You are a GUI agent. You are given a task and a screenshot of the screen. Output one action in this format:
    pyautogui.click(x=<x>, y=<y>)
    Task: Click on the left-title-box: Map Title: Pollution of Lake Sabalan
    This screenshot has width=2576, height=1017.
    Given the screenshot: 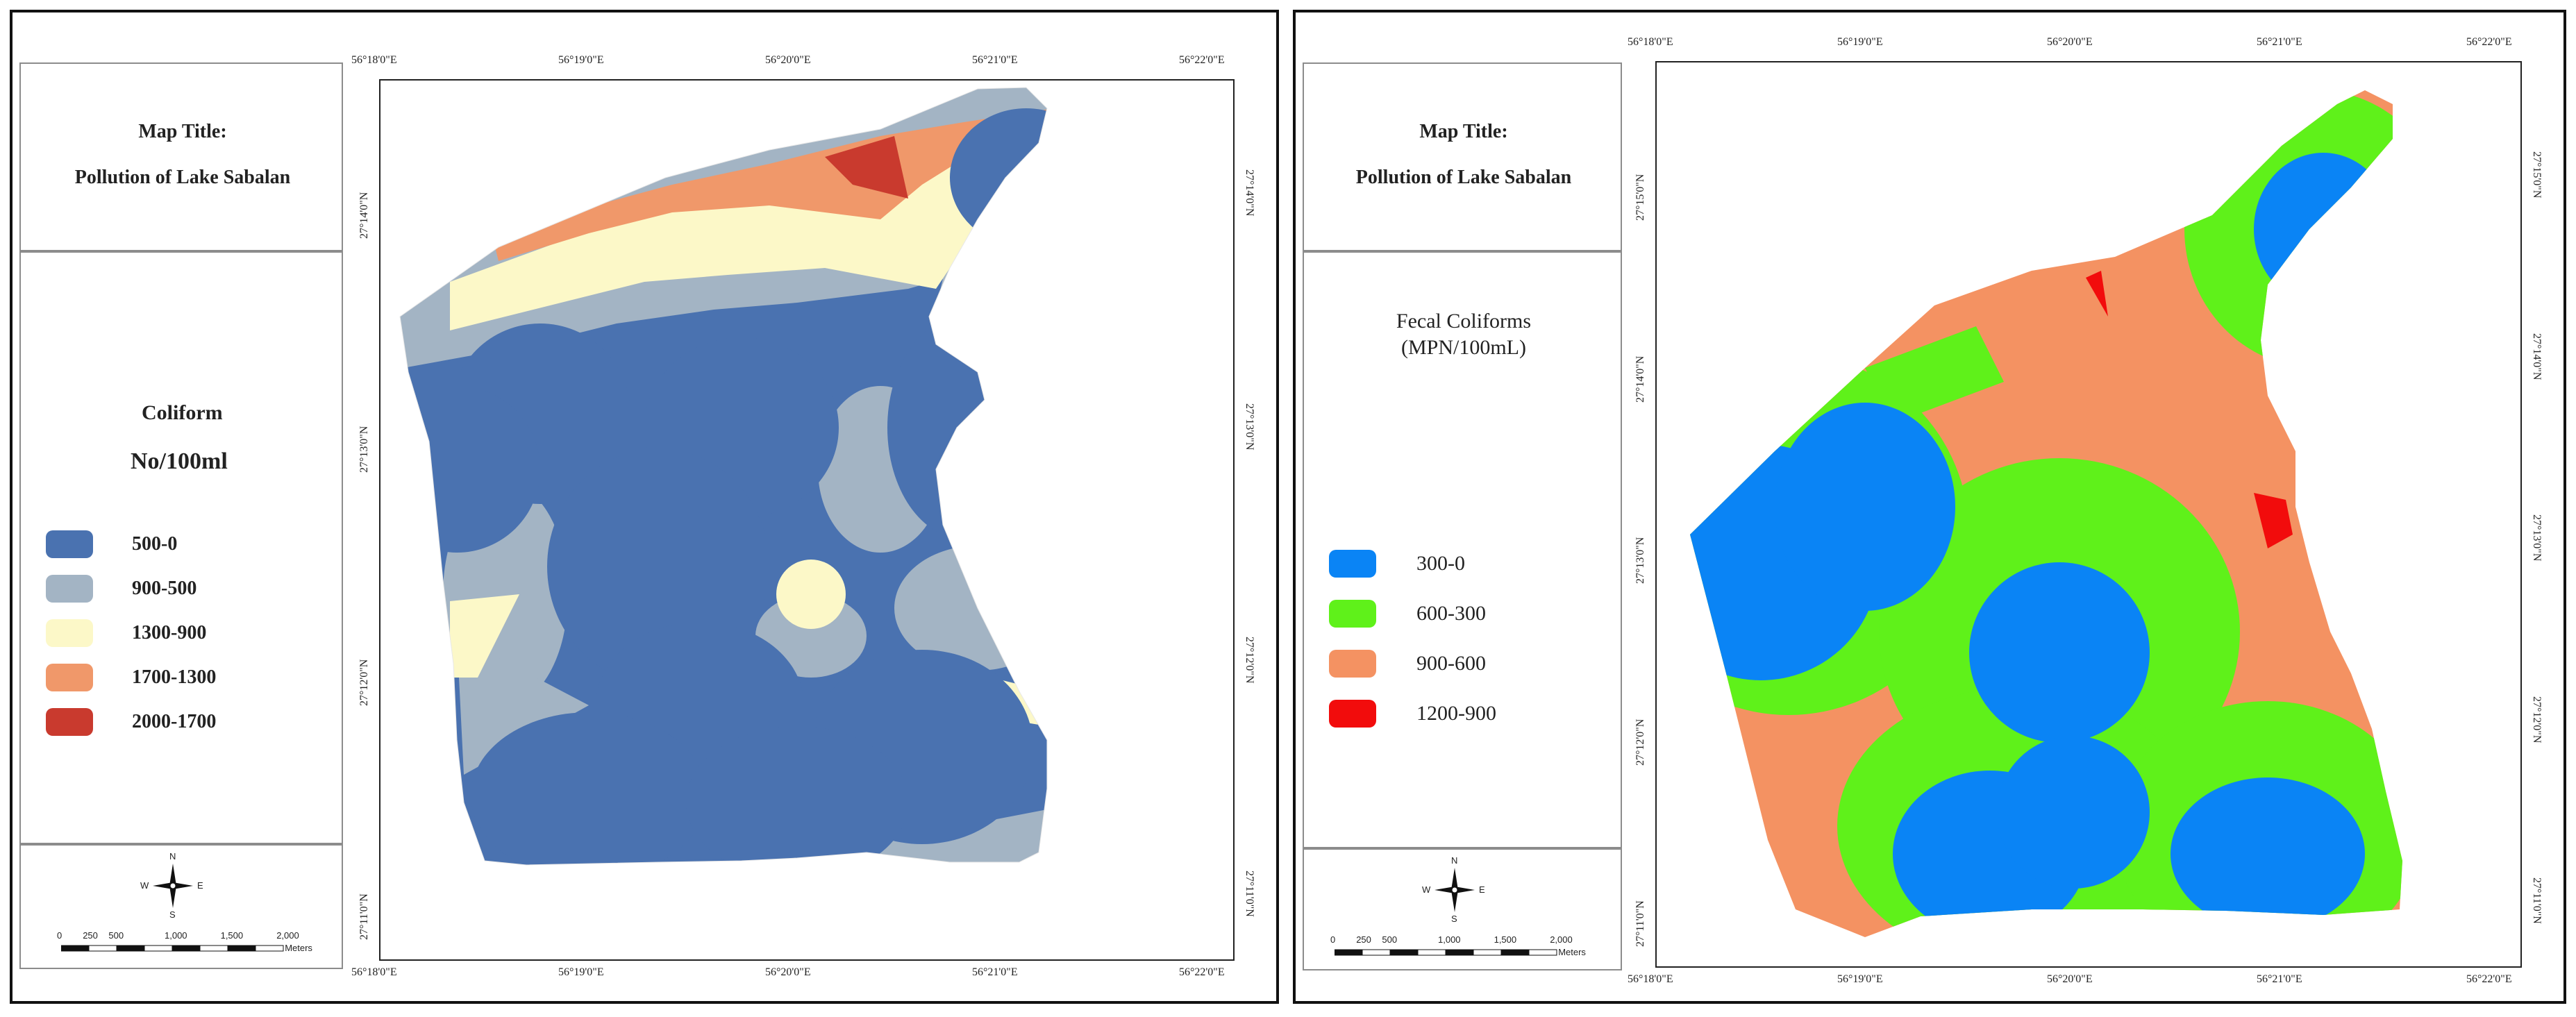 What is the action you would take?
    pyautogui.click(x=181, y=156)
    